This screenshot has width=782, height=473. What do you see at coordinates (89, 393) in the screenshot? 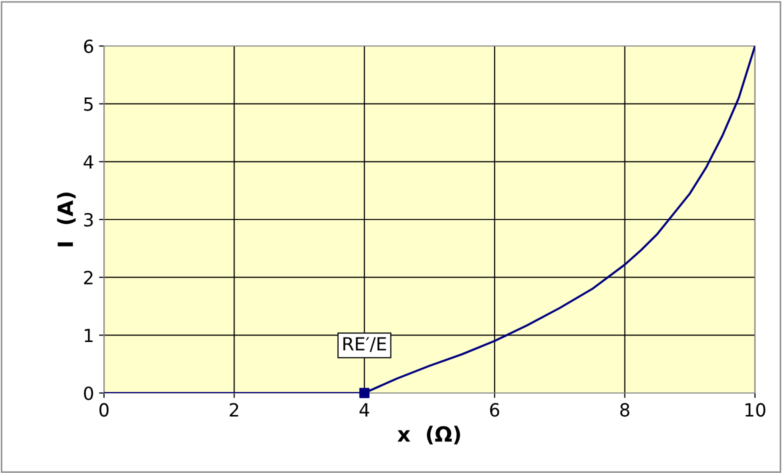
I see `y-tick-label: 0` at bounding box center [89, 393].